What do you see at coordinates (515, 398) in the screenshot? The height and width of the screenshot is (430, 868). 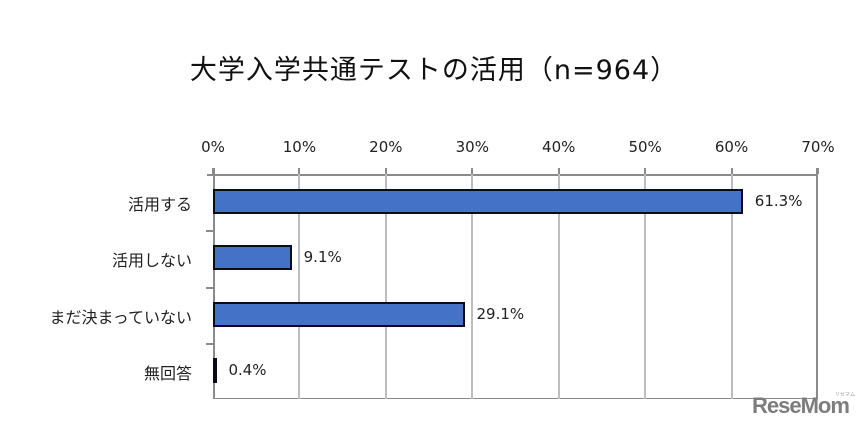 I see `plot-bottom-border` at bounding box center [515, 398].